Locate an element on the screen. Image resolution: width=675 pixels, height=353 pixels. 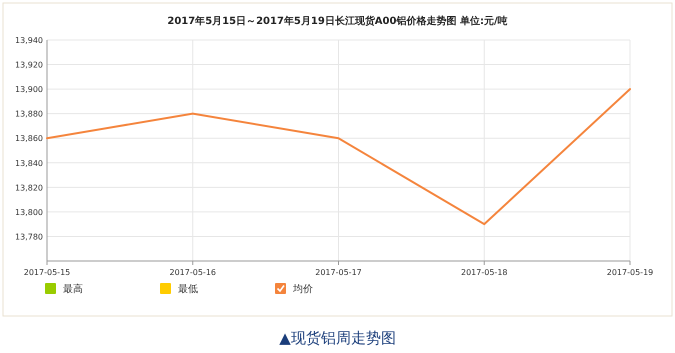
x-tick-label: 2017-05-16 is located at coordinates (193, 272).